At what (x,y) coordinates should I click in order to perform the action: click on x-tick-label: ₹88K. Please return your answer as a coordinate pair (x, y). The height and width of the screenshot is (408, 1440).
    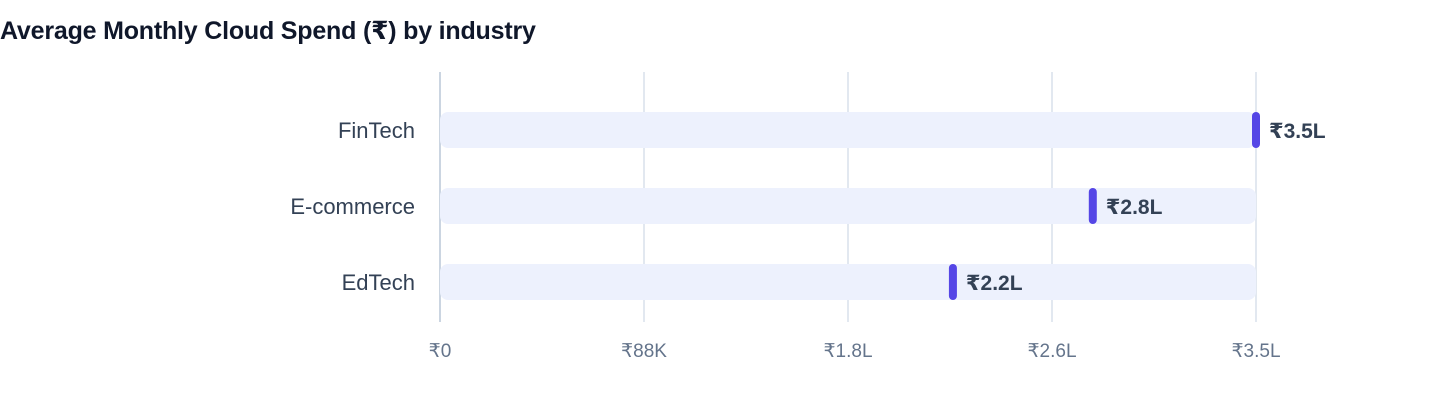
    Looking at the image, I should click on (644, 351).